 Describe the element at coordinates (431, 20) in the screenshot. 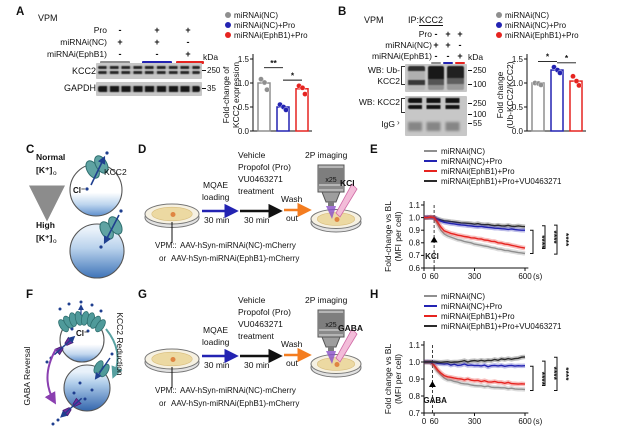

I see `ip-target: KCC2` at that location.